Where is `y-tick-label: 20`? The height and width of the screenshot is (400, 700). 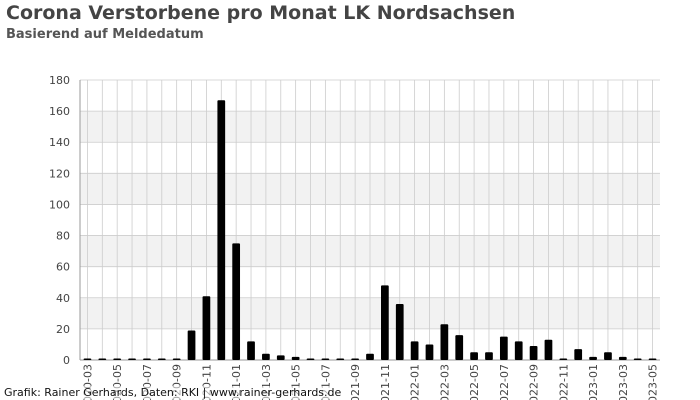 y-tick-label: 20 is located at coordinates (63, 329).